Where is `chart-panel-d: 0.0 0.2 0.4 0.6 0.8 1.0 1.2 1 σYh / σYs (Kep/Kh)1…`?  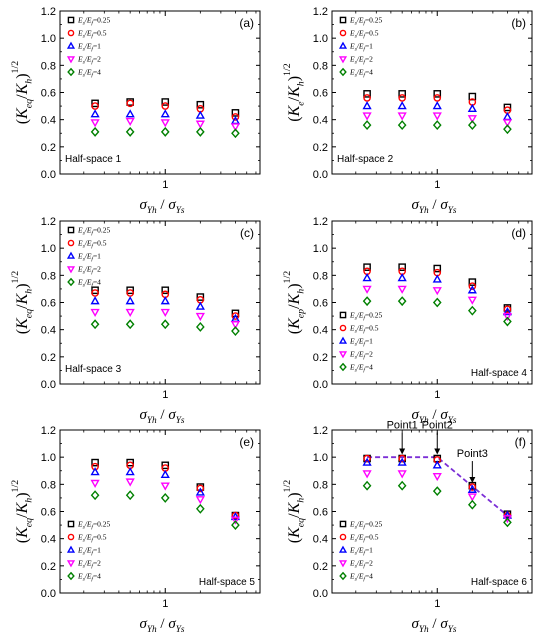 chart-panel-d: 0.0 0.2 0.4 0.6 0.8 1.0 1.2 1 σYh / σYs (Kep/Kh)1… is located at coordinates (407, 321).